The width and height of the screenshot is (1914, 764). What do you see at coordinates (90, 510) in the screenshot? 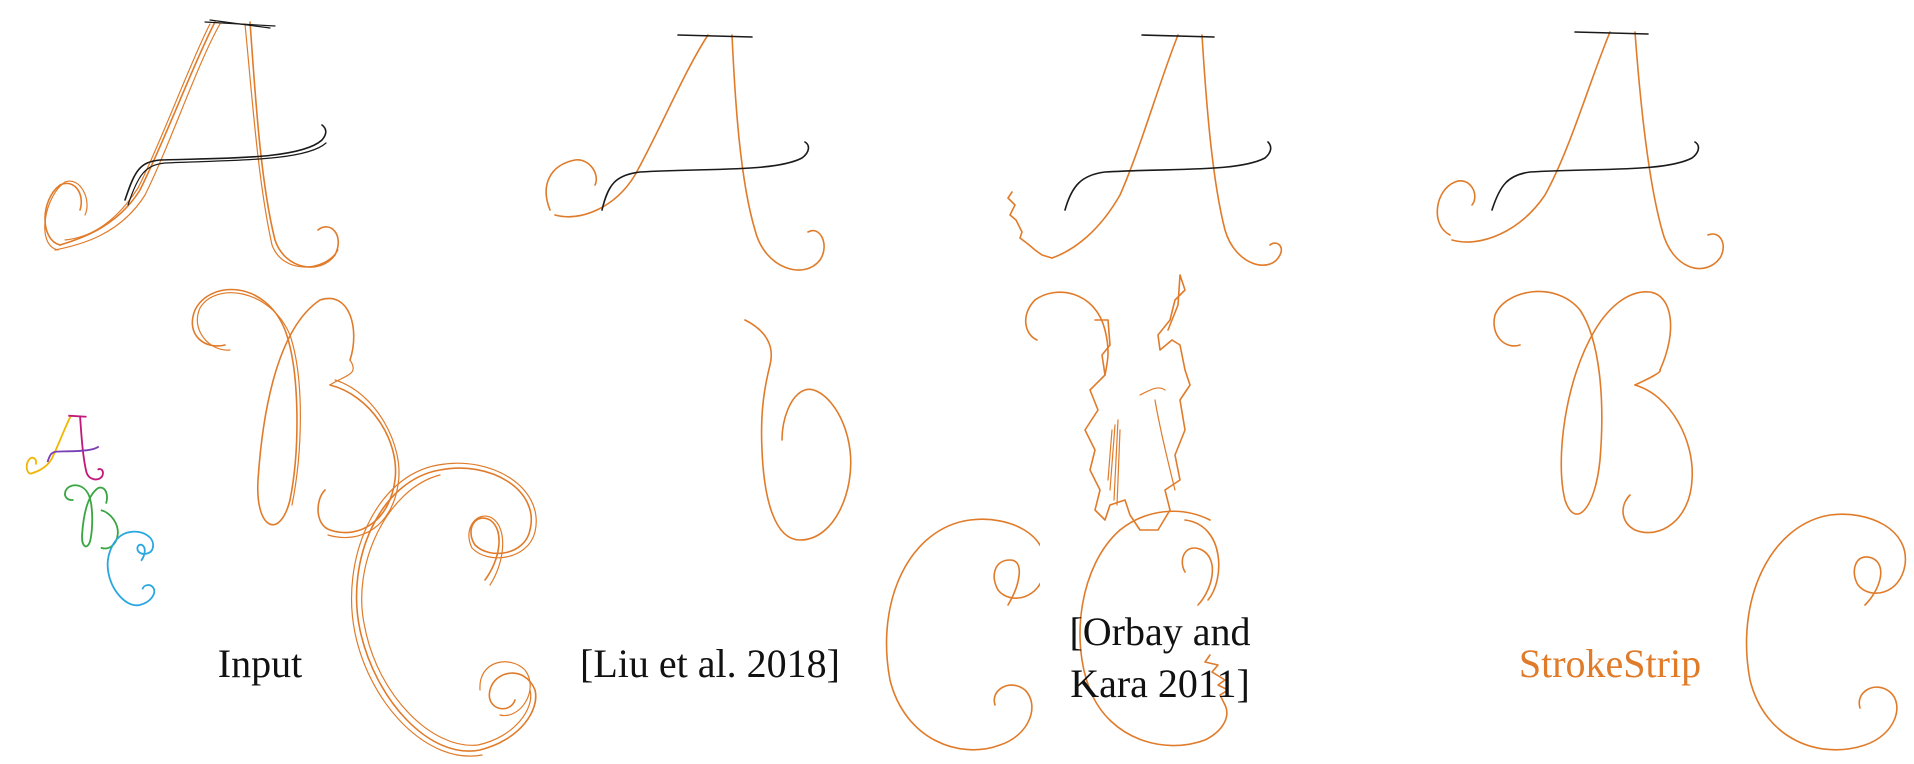
I see `colored-thumbnail` at bounding box center [90, 510].